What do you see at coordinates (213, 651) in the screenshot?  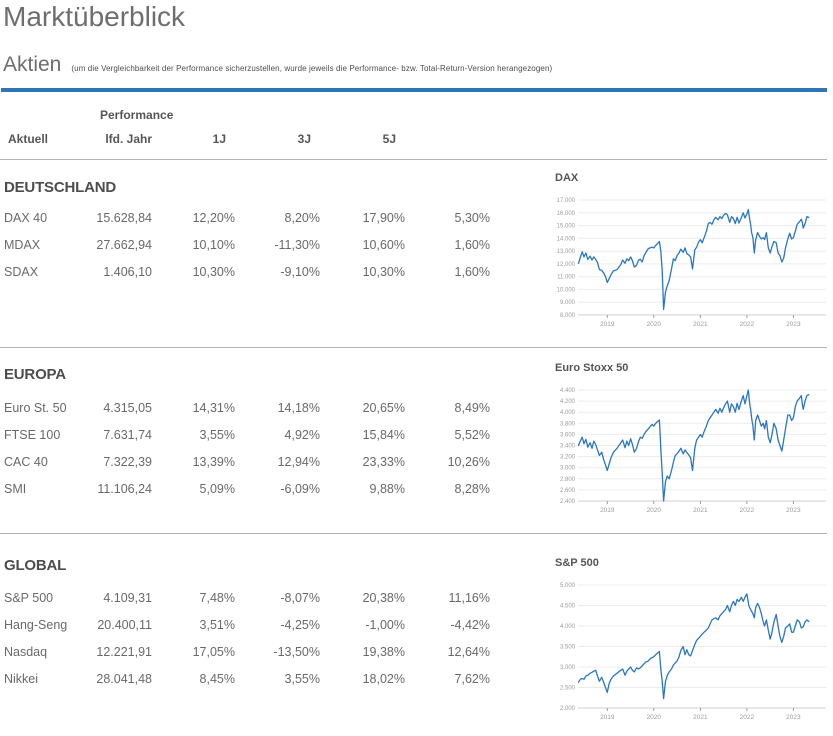 I see `row-value: 17,05%` at bounding box center [213, 651].